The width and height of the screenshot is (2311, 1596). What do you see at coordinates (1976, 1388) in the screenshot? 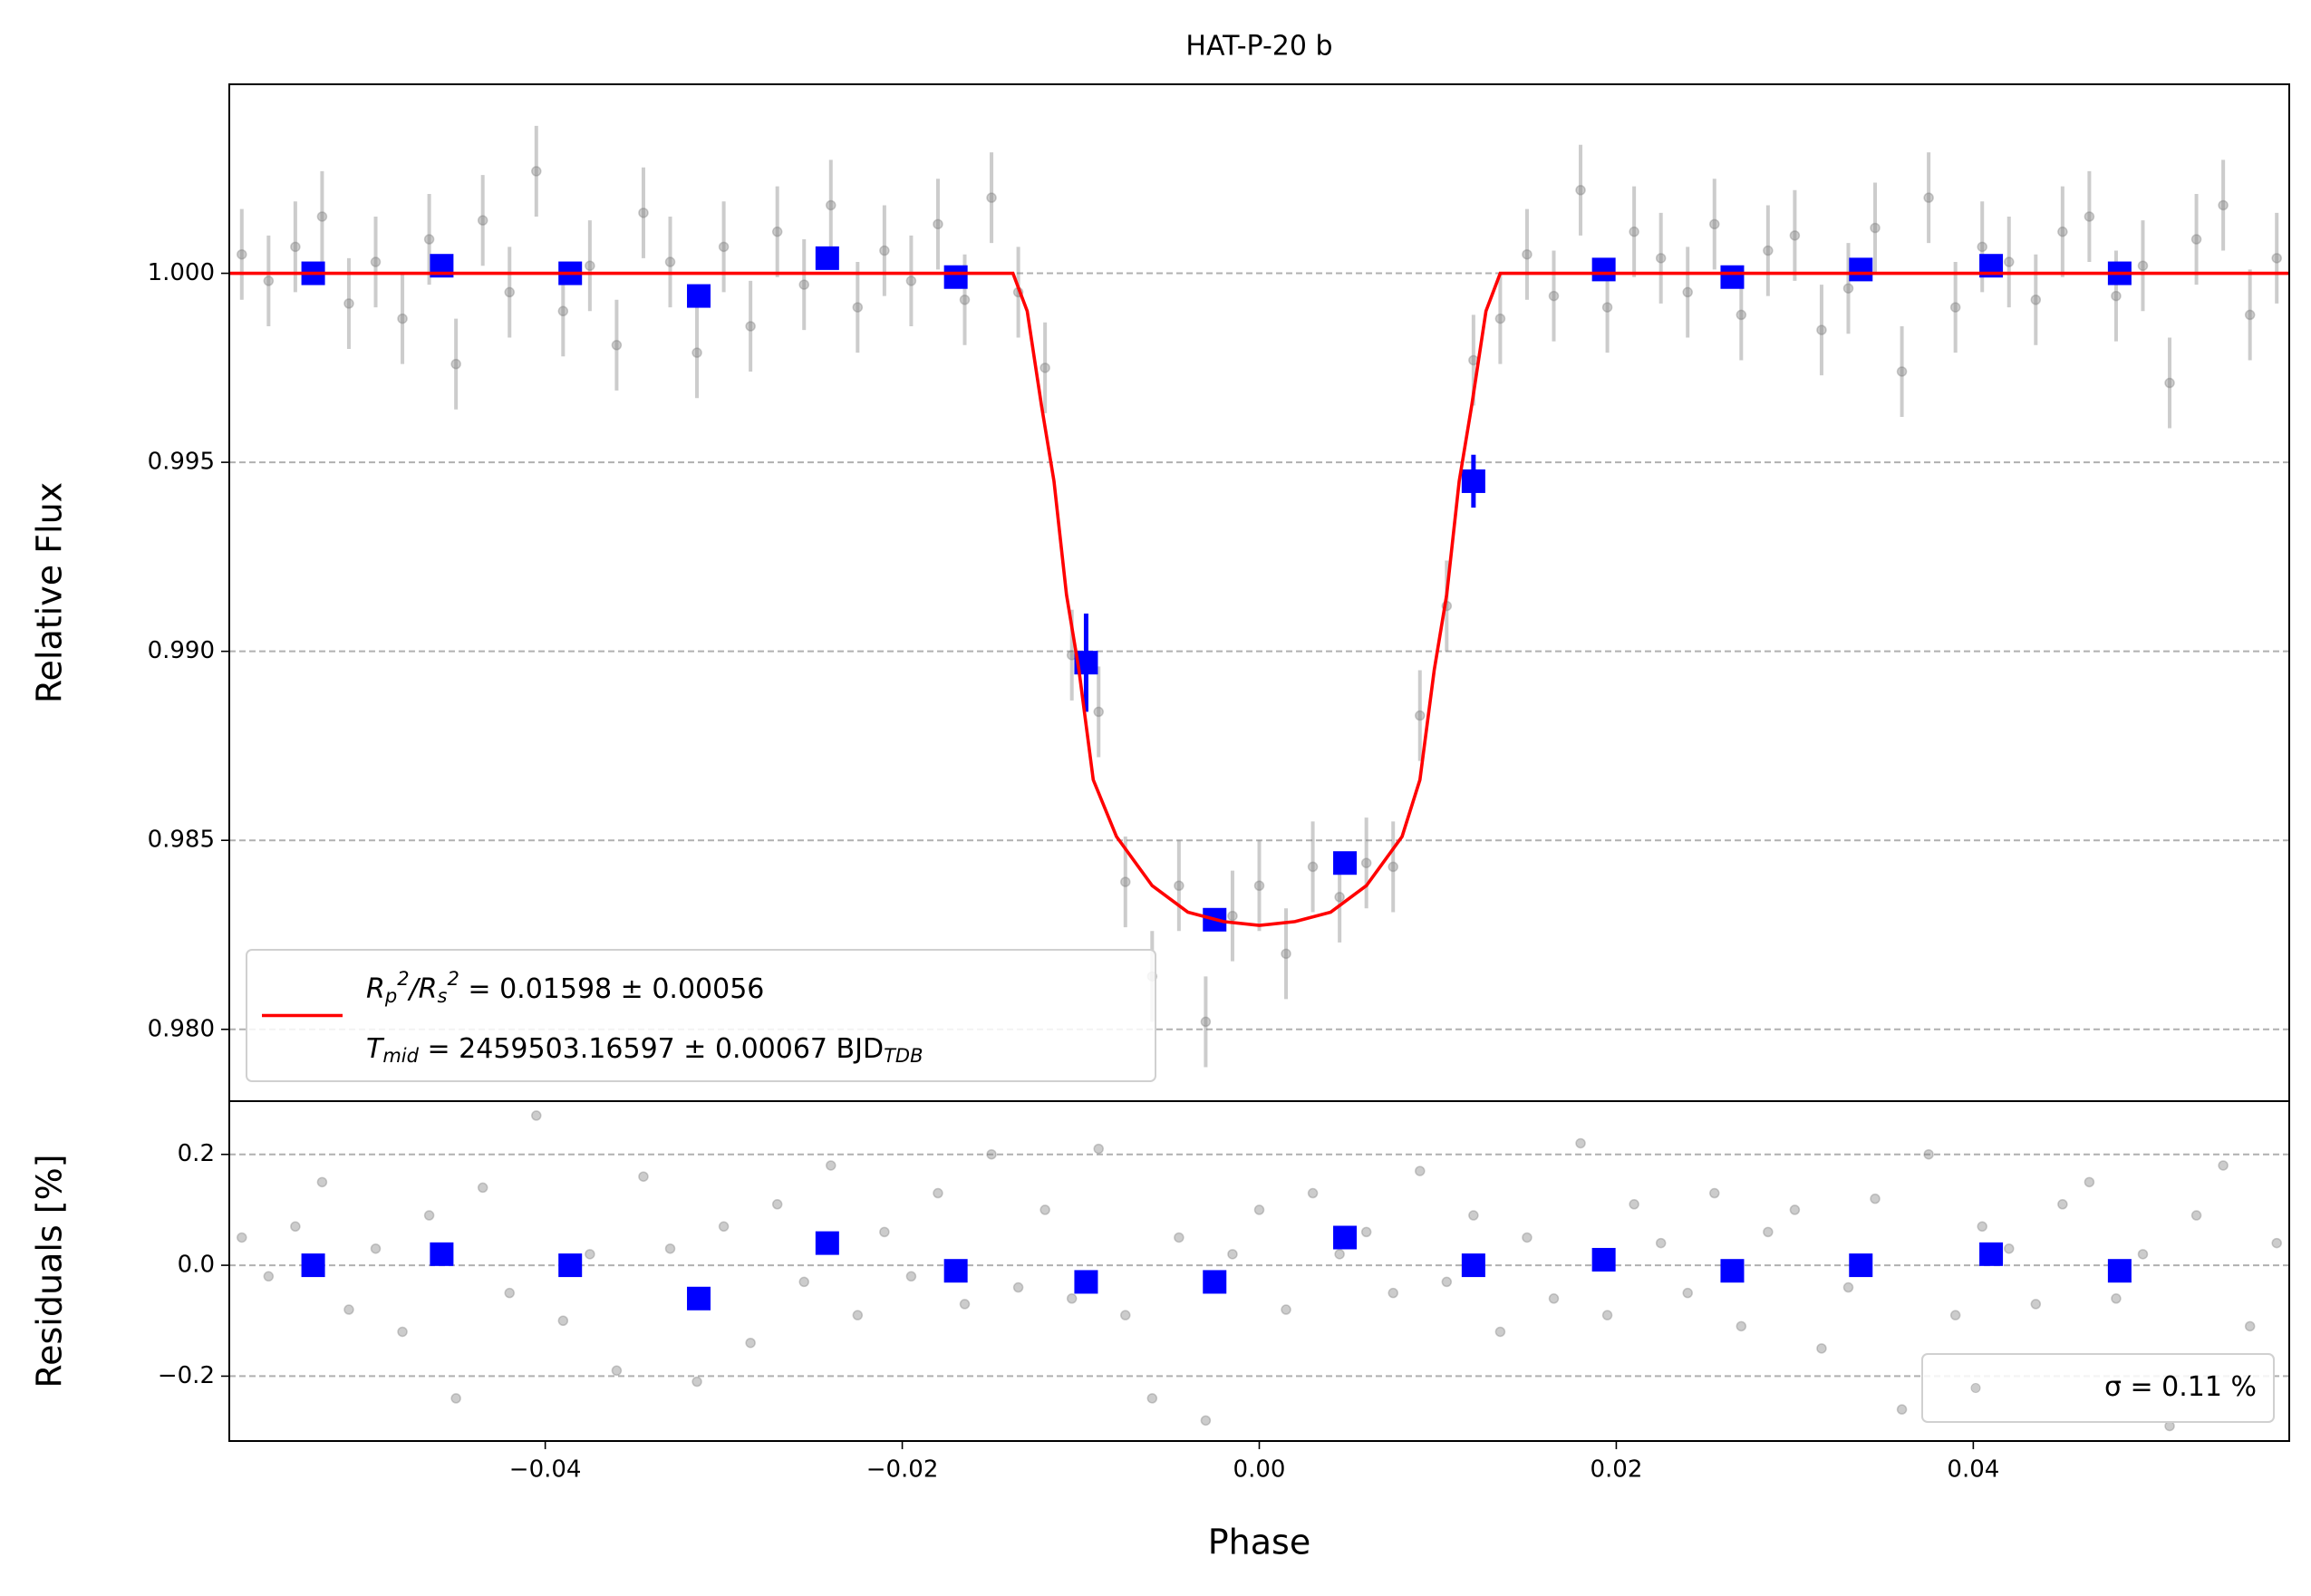
I see `legend-marker` at bounding box center [1976, 1388].